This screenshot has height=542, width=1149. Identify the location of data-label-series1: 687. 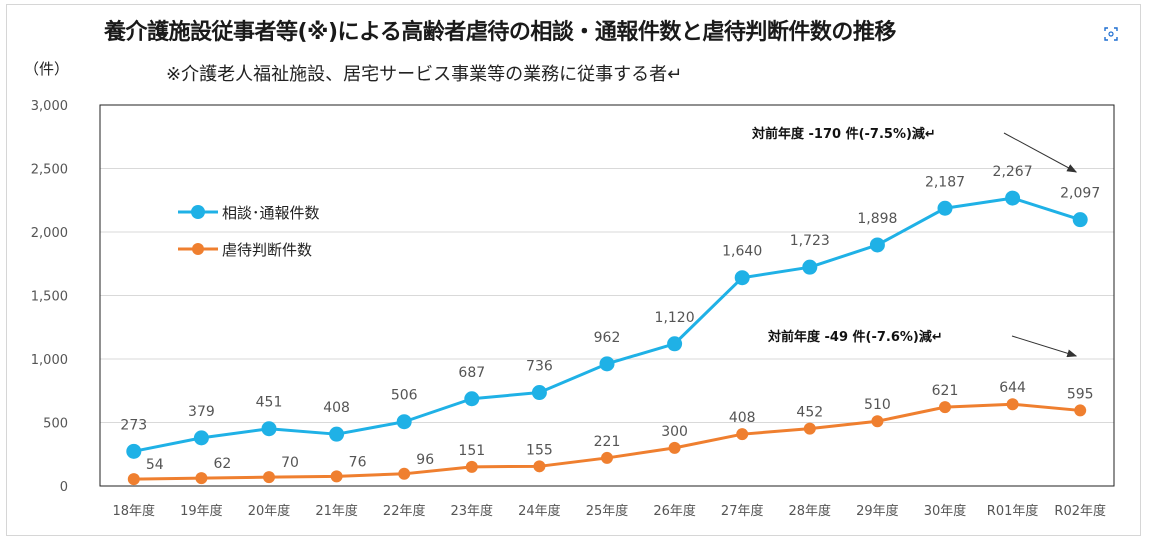
(471, 373).